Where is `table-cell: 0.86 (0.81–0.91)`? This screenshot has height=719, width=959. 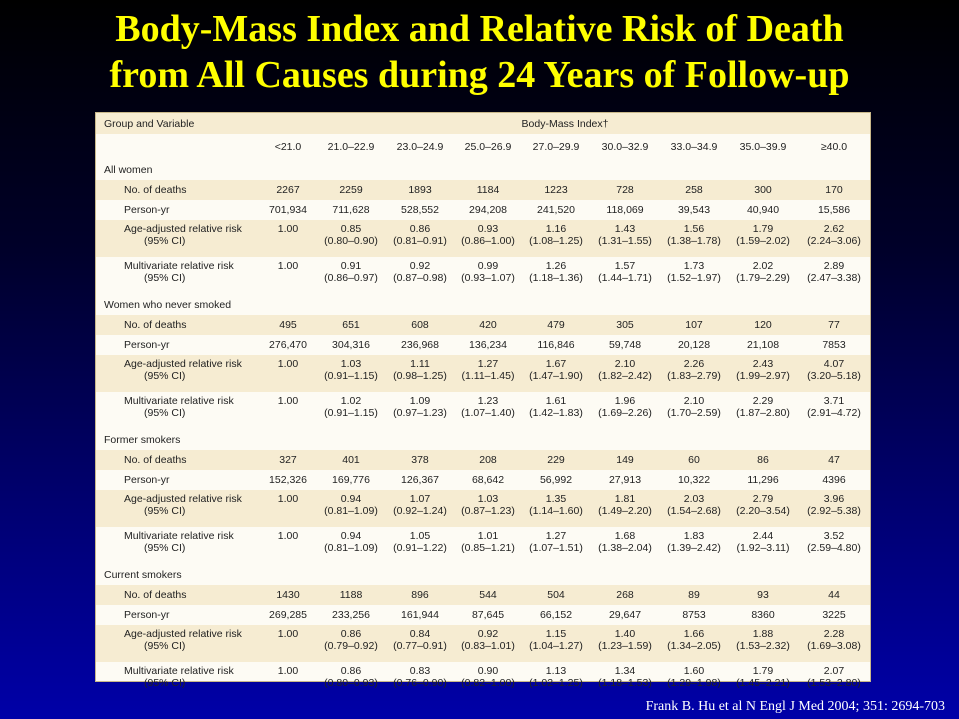 table-cell: 0.86 (0.81–0.91) is located at coordinates (420, 238).